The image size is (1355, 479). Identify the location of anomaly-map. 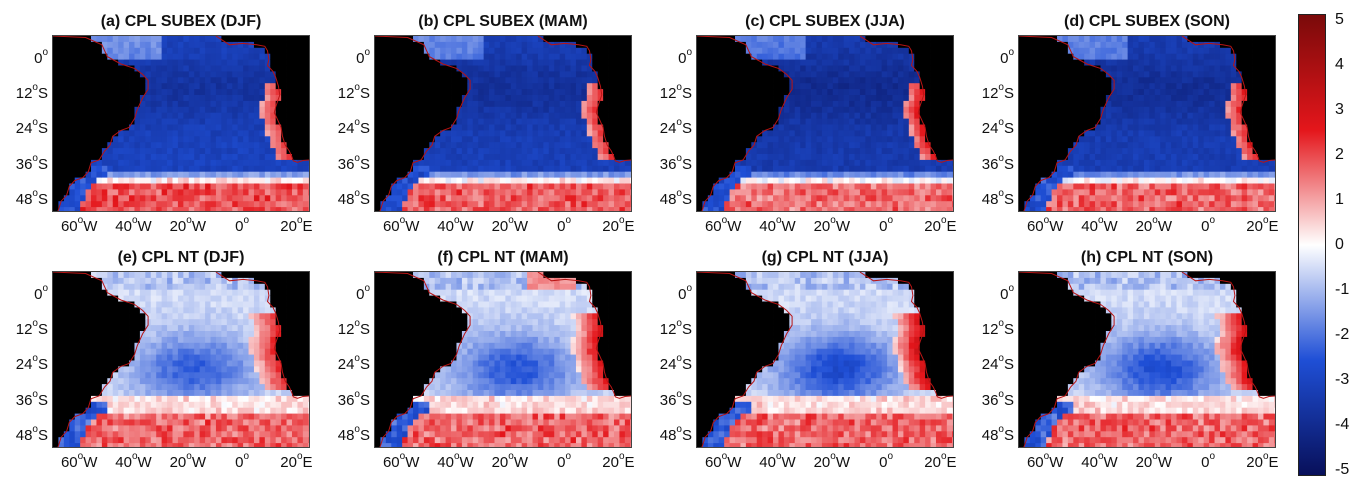
(503, 123).